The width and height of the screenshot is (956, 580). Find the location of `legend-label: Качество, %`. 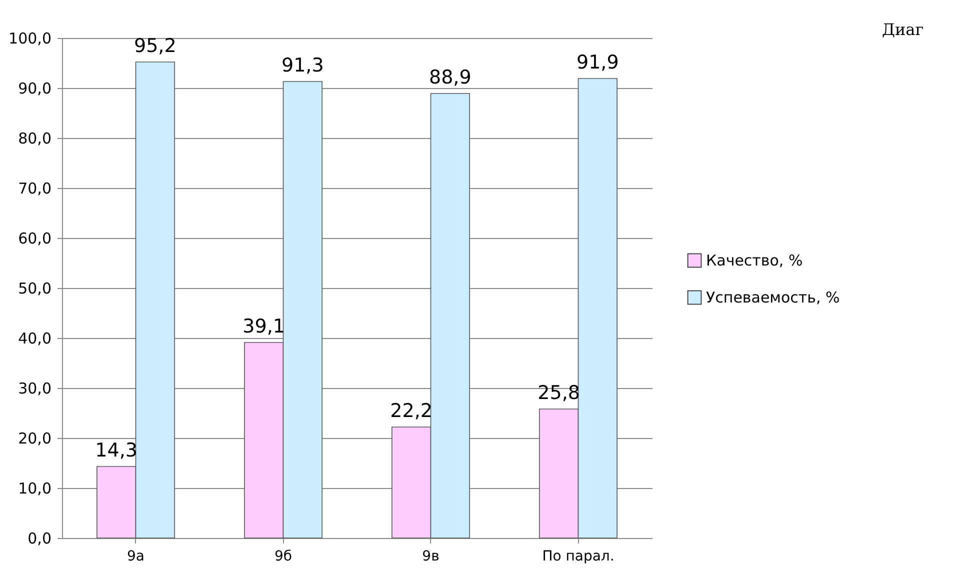

legend-label: Качество, % is located at coordinates (754, 261).